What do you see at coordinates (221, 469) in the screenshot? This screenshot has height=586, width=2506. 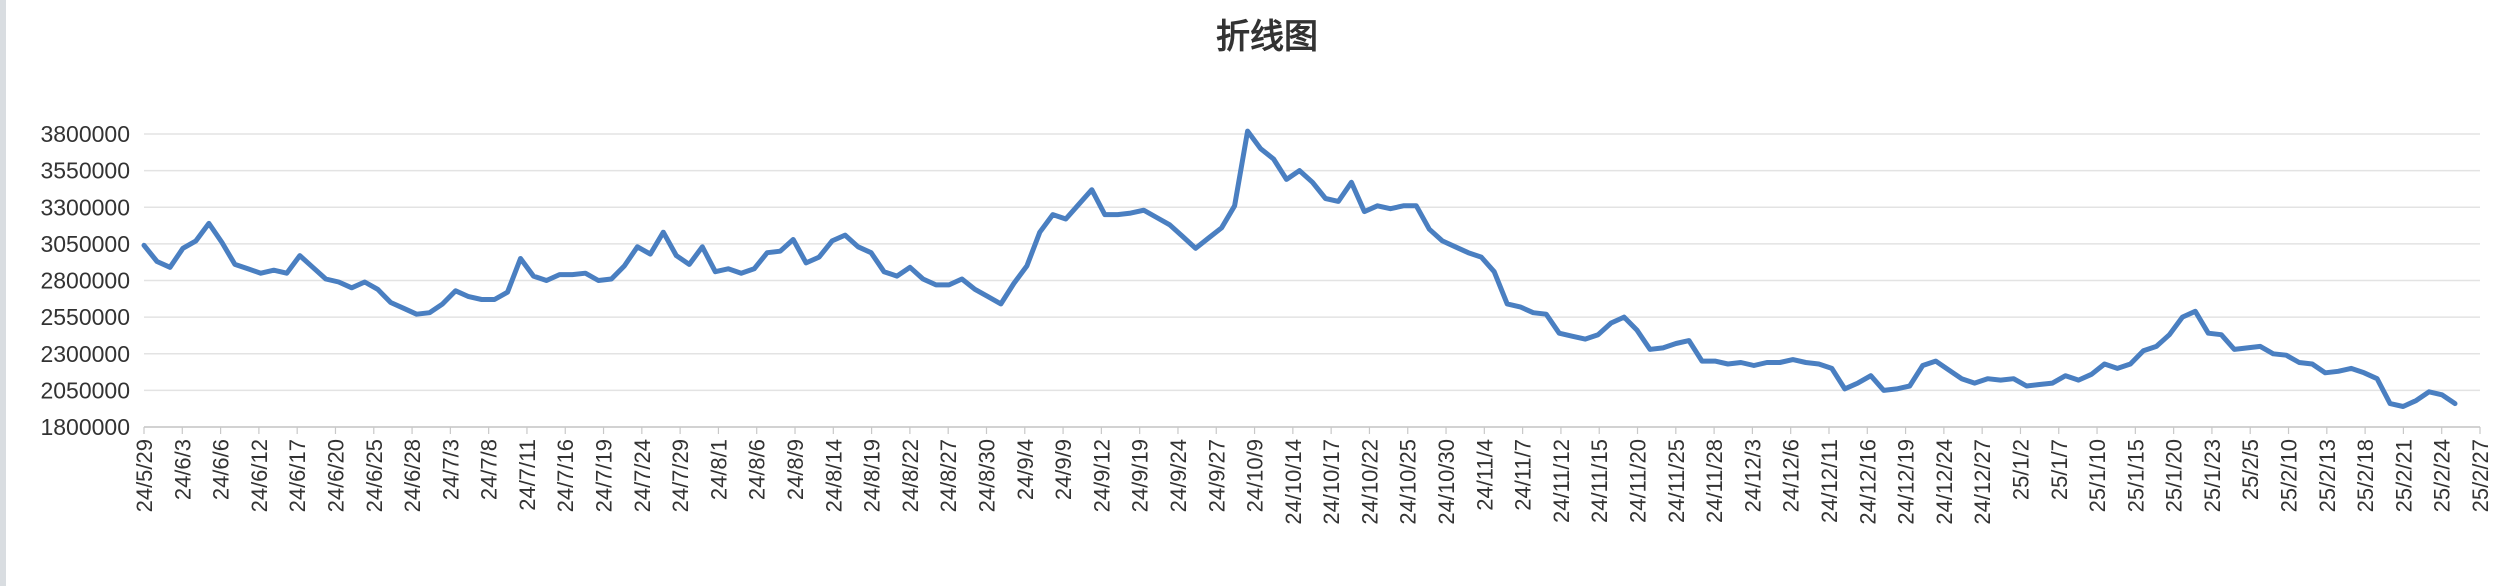 I see `x-tick-label: 24/6/6` at bounding box center [221, 469].